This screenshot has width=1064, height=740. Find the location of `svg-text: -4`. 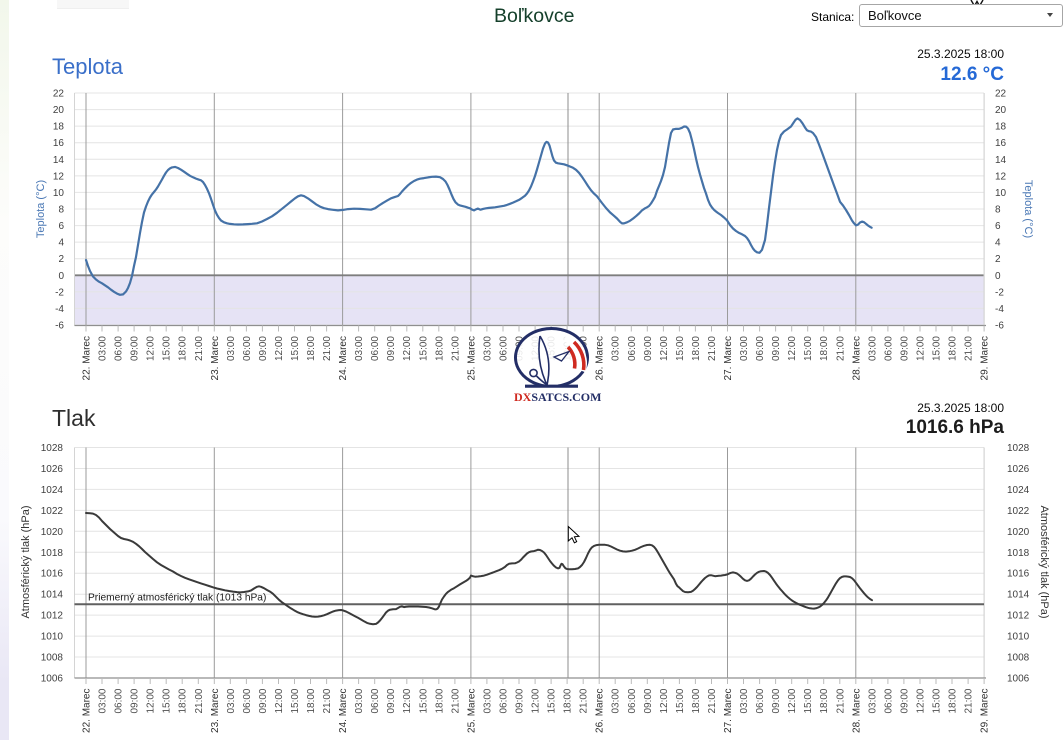

svg-text: -4 is located at coordinates (59, 309).